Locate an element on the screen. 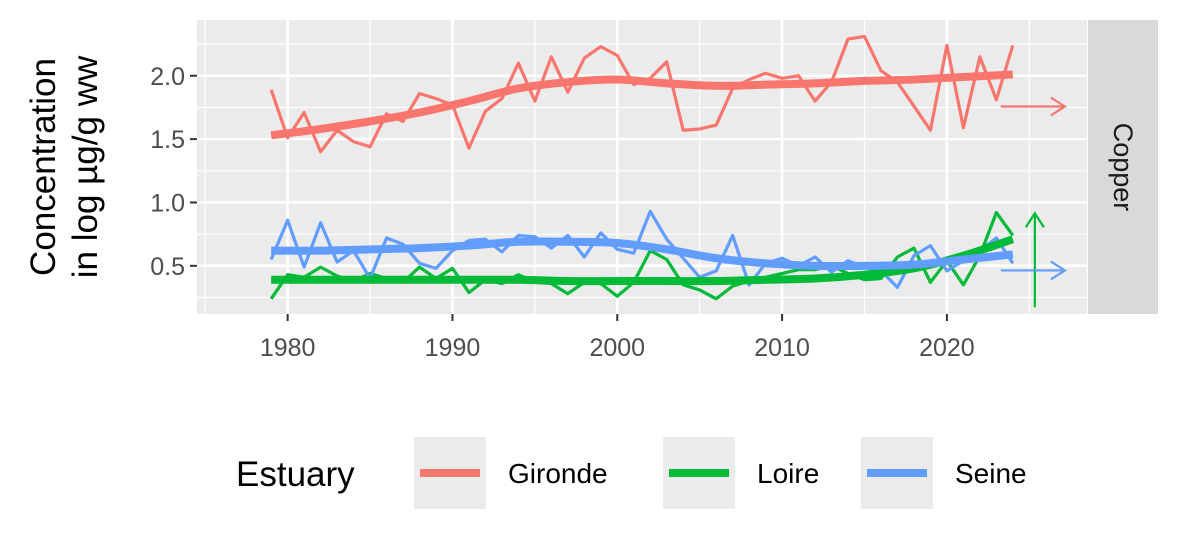 The image size is (1181, 555). y-tick-label-2.0: 2.0 is located at coordinates (167, 77).